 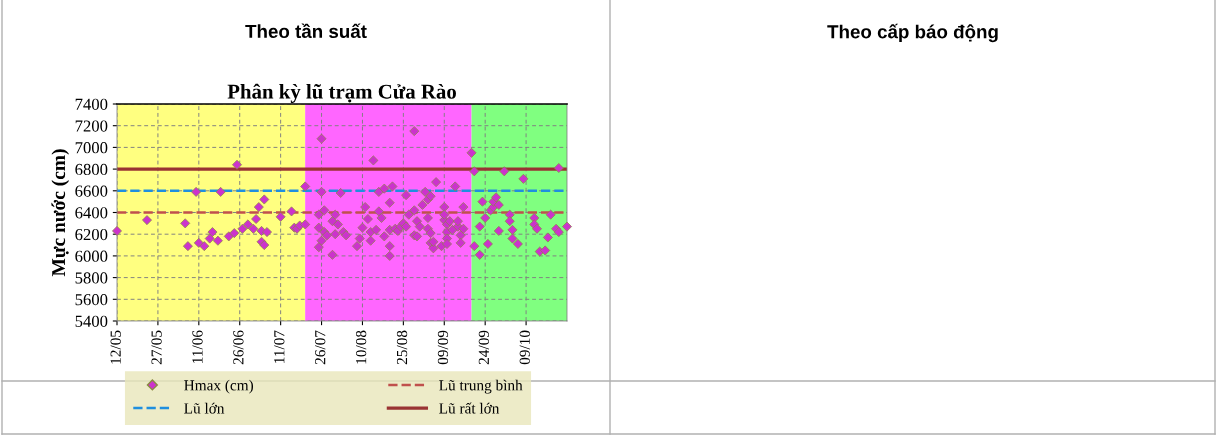 I want to click on y-tick-label: 7400, so click(x=91, y=104).